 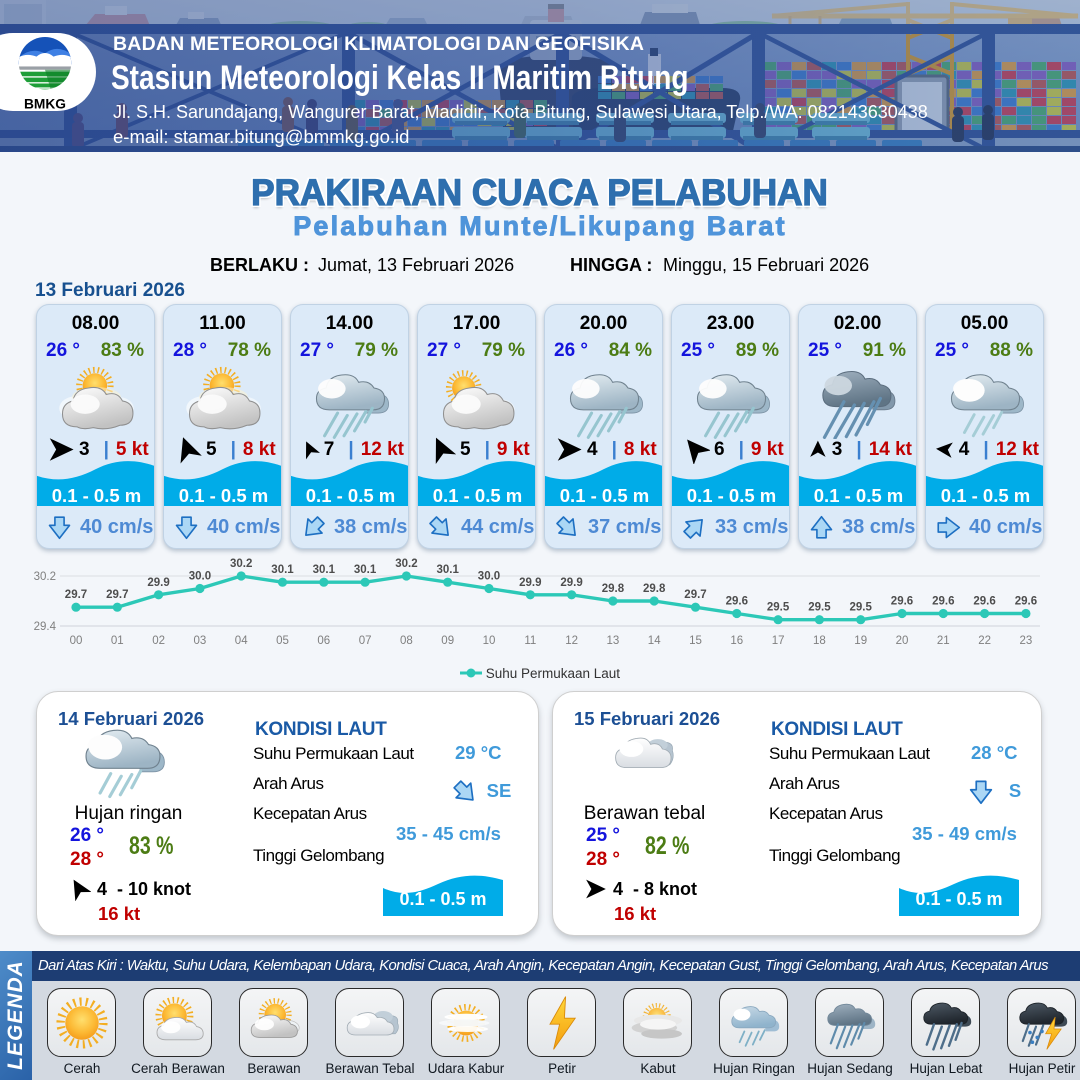 I want to click on svg-text: 09, so click(x=447, y=641).